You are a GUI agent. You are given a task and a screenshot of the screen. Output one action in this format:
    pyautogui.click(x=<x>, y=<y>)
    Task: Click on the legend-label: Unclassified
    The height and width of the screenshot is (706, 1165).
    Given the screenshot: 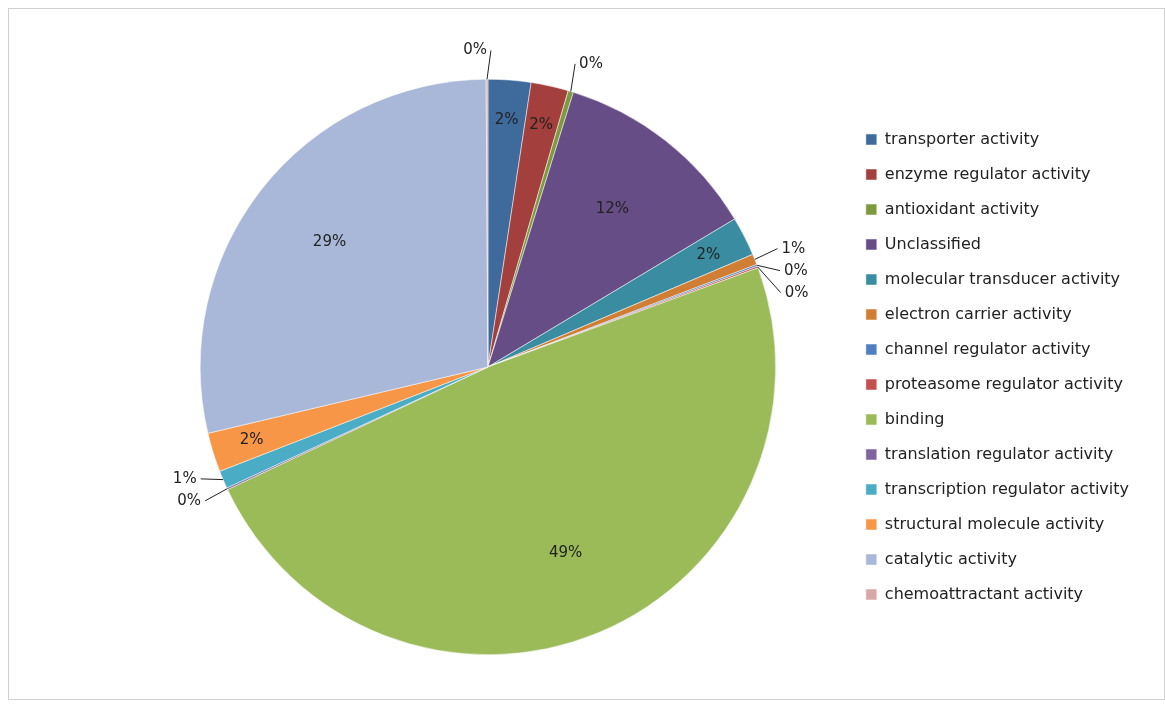 What is the action you would take?
    pyautogui.click(x=932, y=243)
    